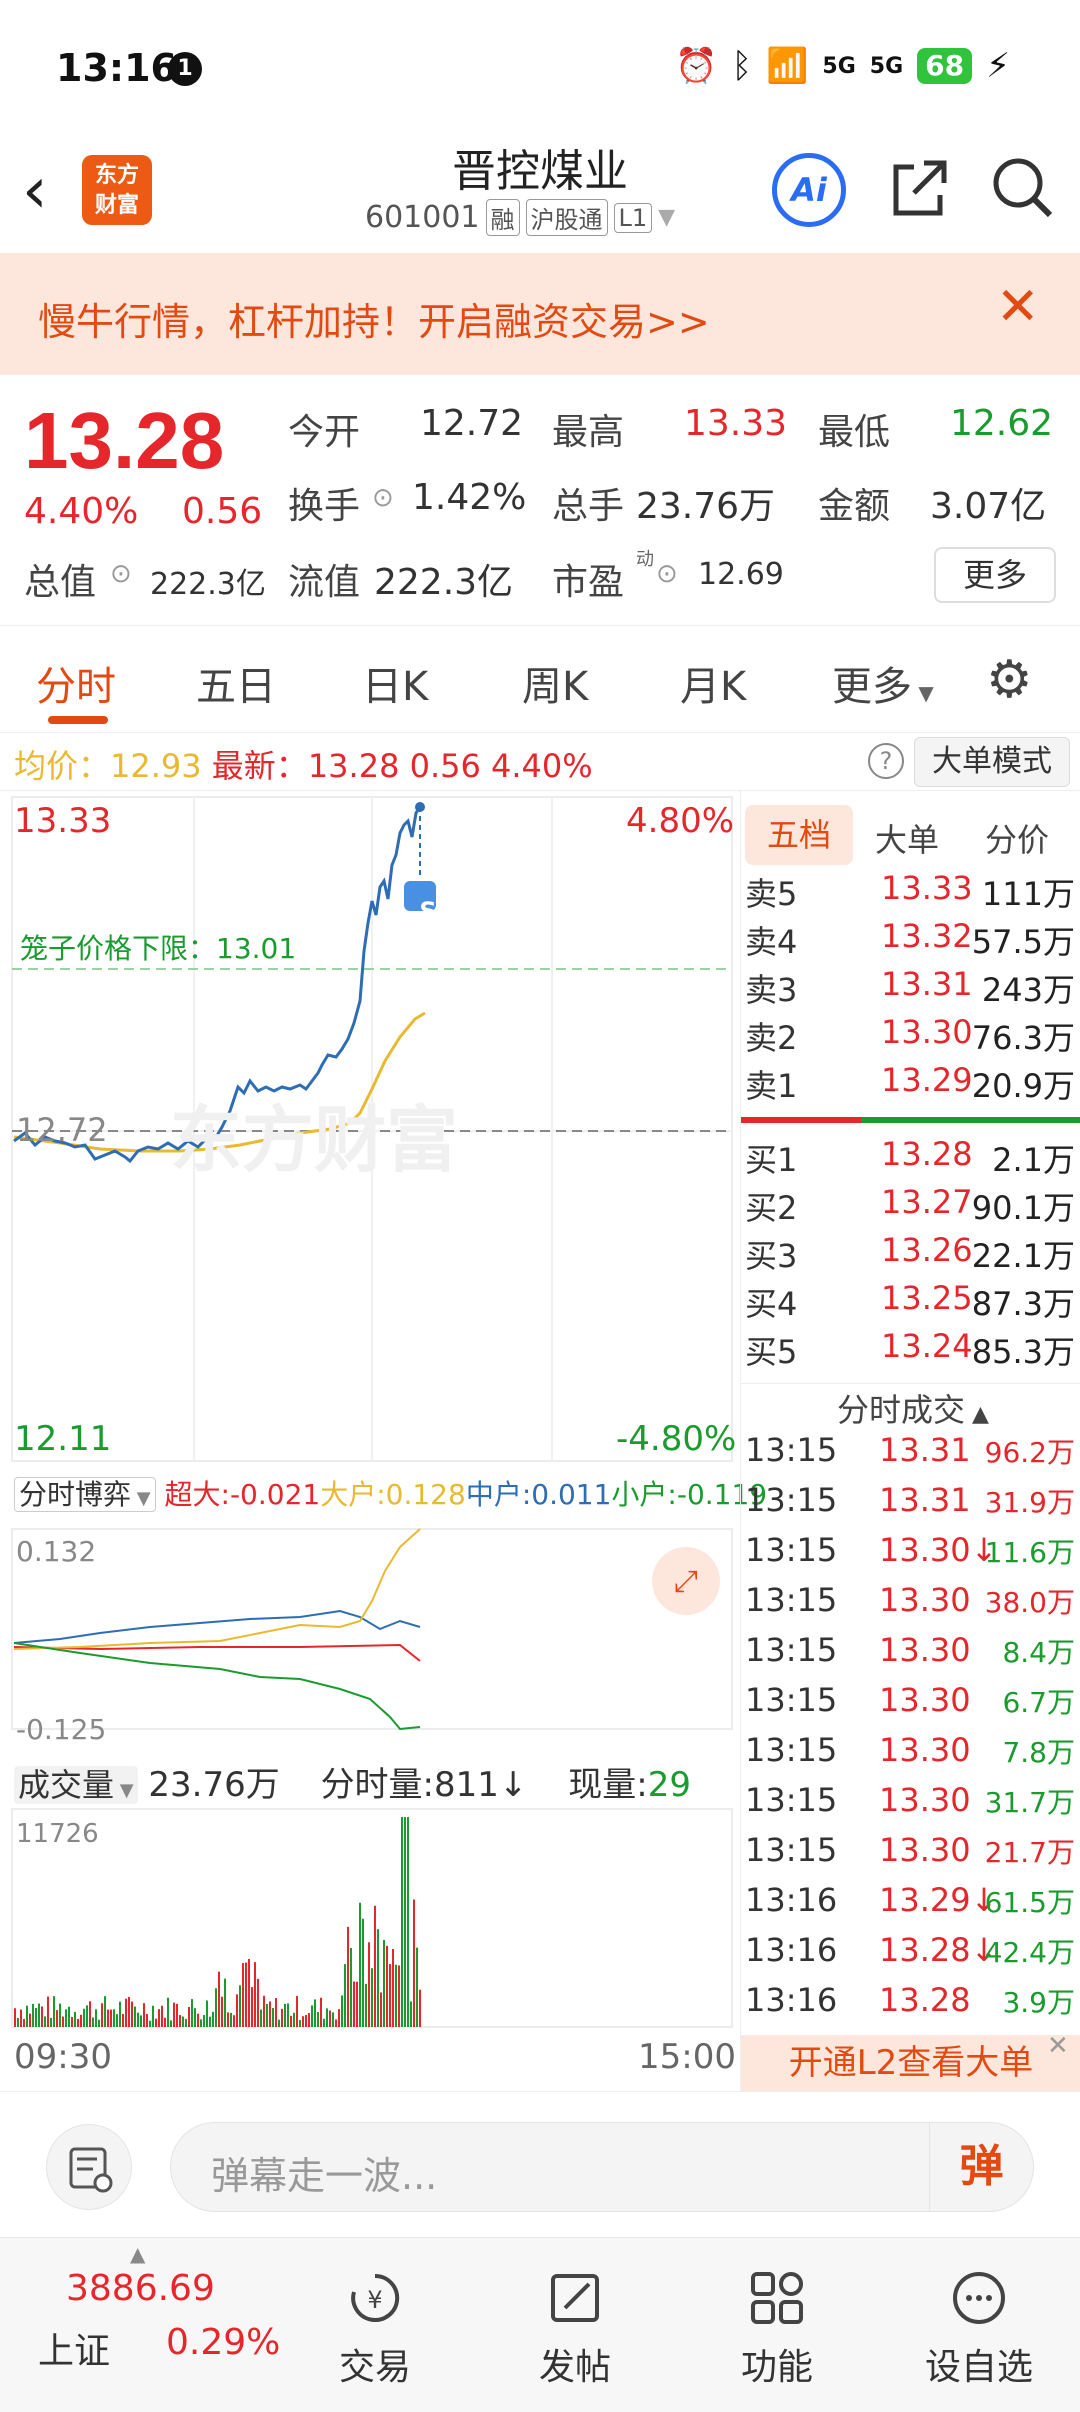 This screenshot has height=2412, width=1080. I want to click on danmaku-toggle-button: 弹, so click(981, 2167).